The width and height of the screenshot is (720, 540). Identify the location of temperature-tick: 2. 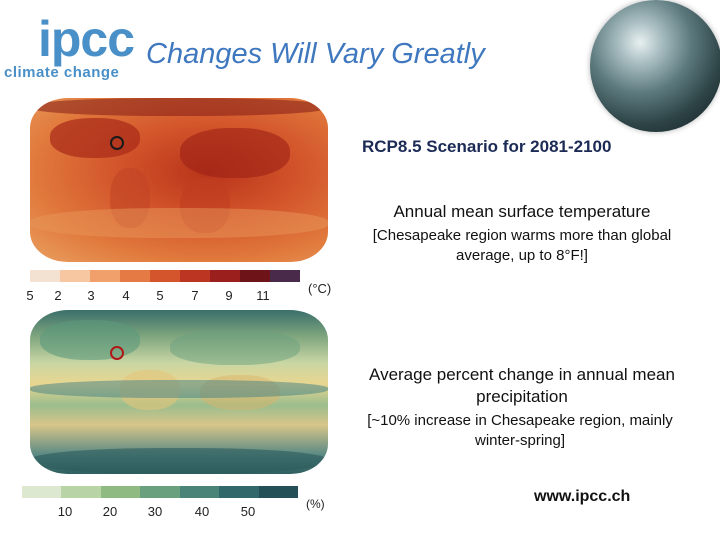
(58, 295).